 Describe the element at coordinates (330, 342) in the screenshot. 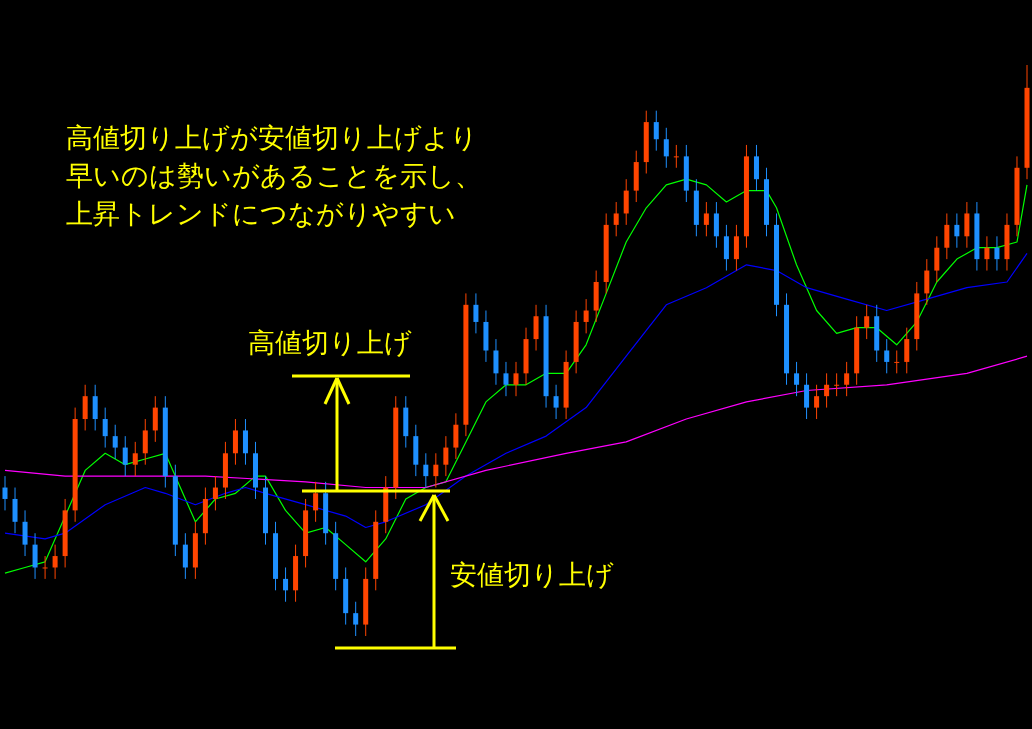

I see `annotation: 高値切り上げ` at that location.